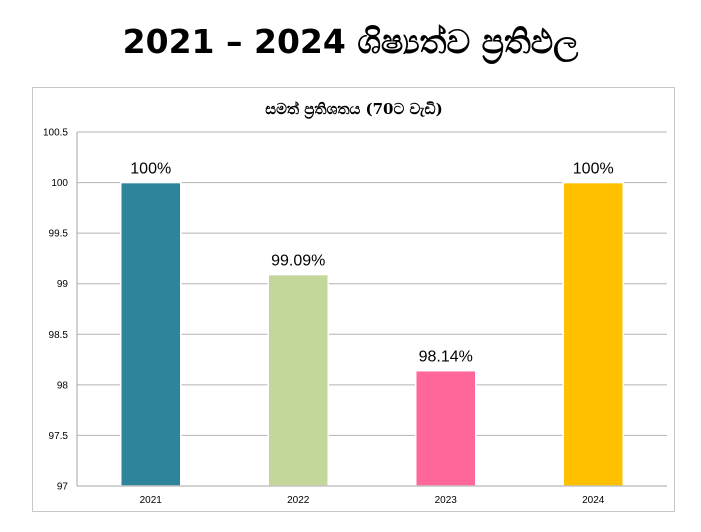 The height and width of the screenshot is (532, 701). Describe the element at coordinates (63, 385) in the screenshot. I see `y-tick-label: 98` at that location.